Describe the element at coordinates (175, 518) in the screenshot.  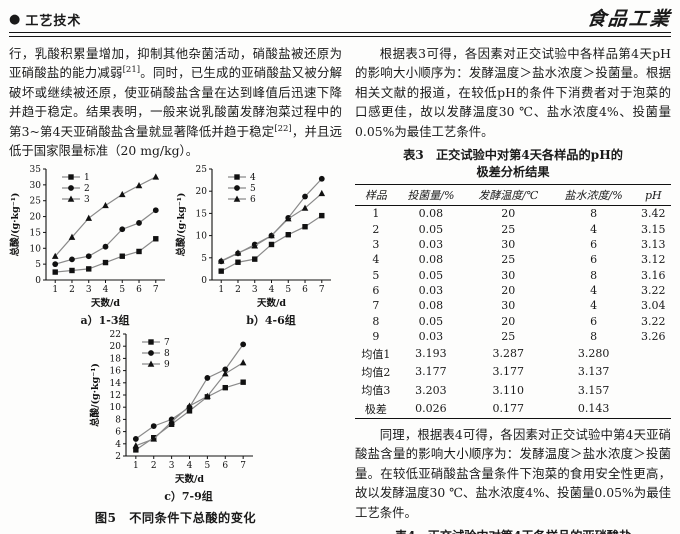
I see `figure5-caption: 图5 不同条件下总酸的变化` at that location.